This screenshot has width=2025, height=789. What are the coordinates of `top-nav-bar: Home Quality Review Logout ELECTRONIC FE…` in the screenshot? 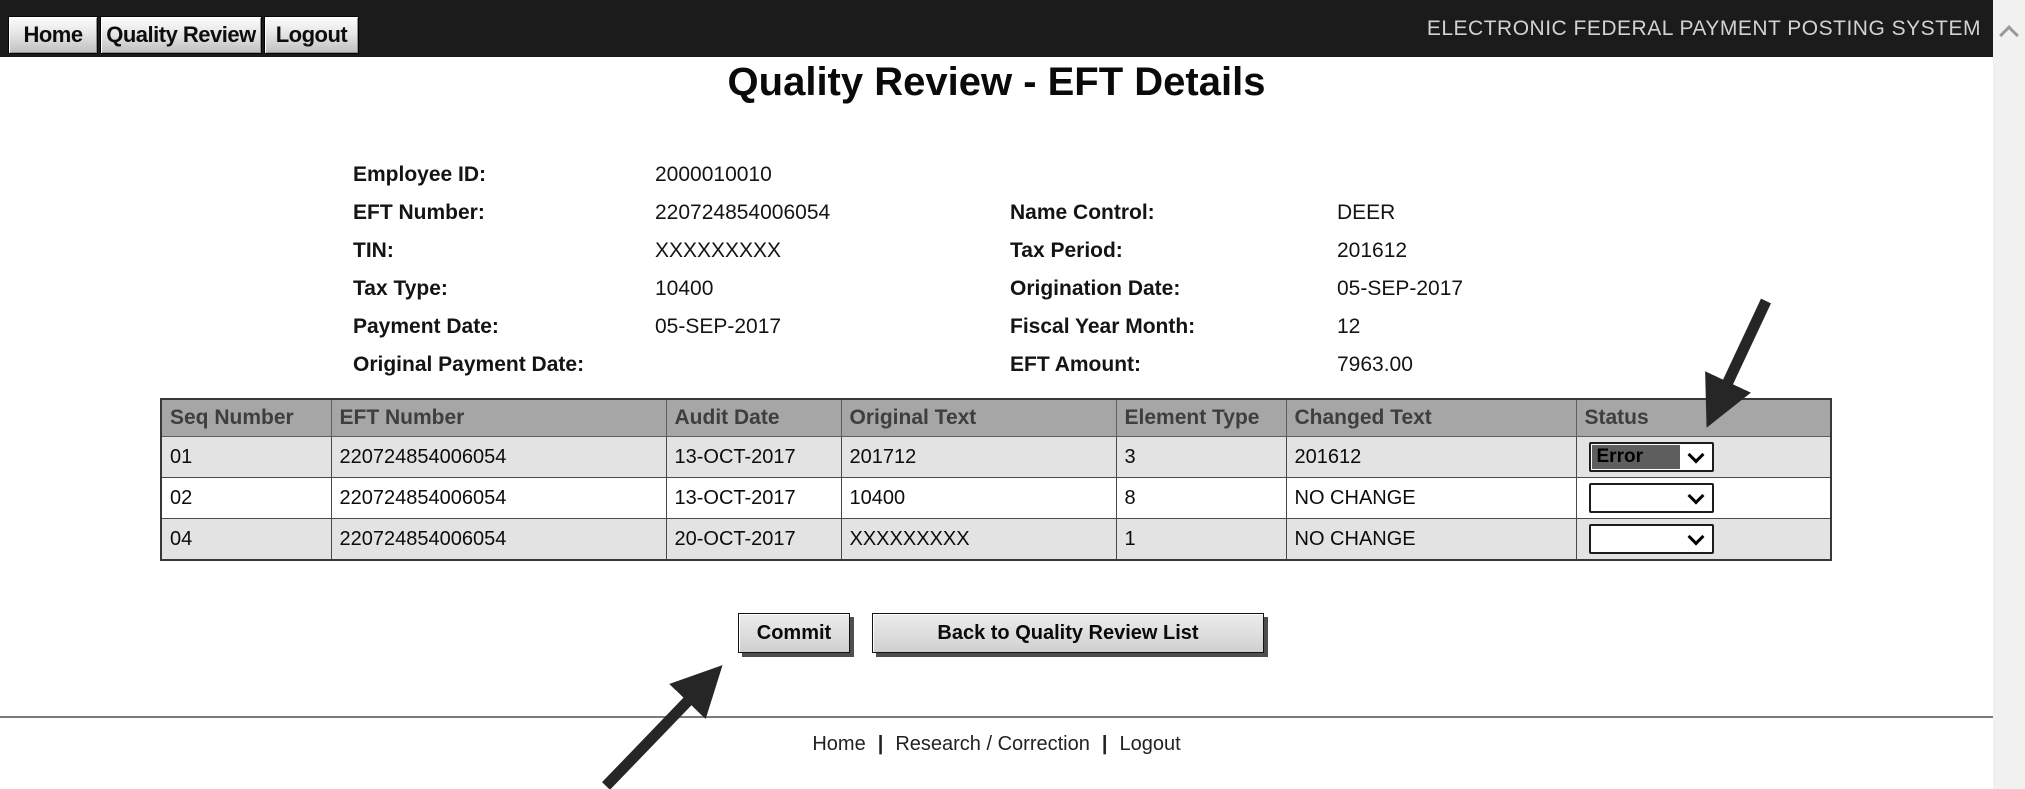 It's located at (996, 28).